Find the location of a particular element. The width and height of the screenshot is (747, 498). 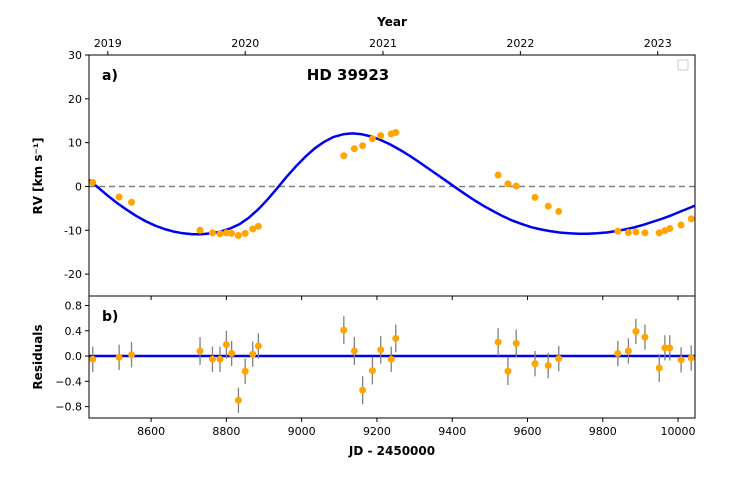

rv-ytick-label: -10 is located at coordinates (73, 230).